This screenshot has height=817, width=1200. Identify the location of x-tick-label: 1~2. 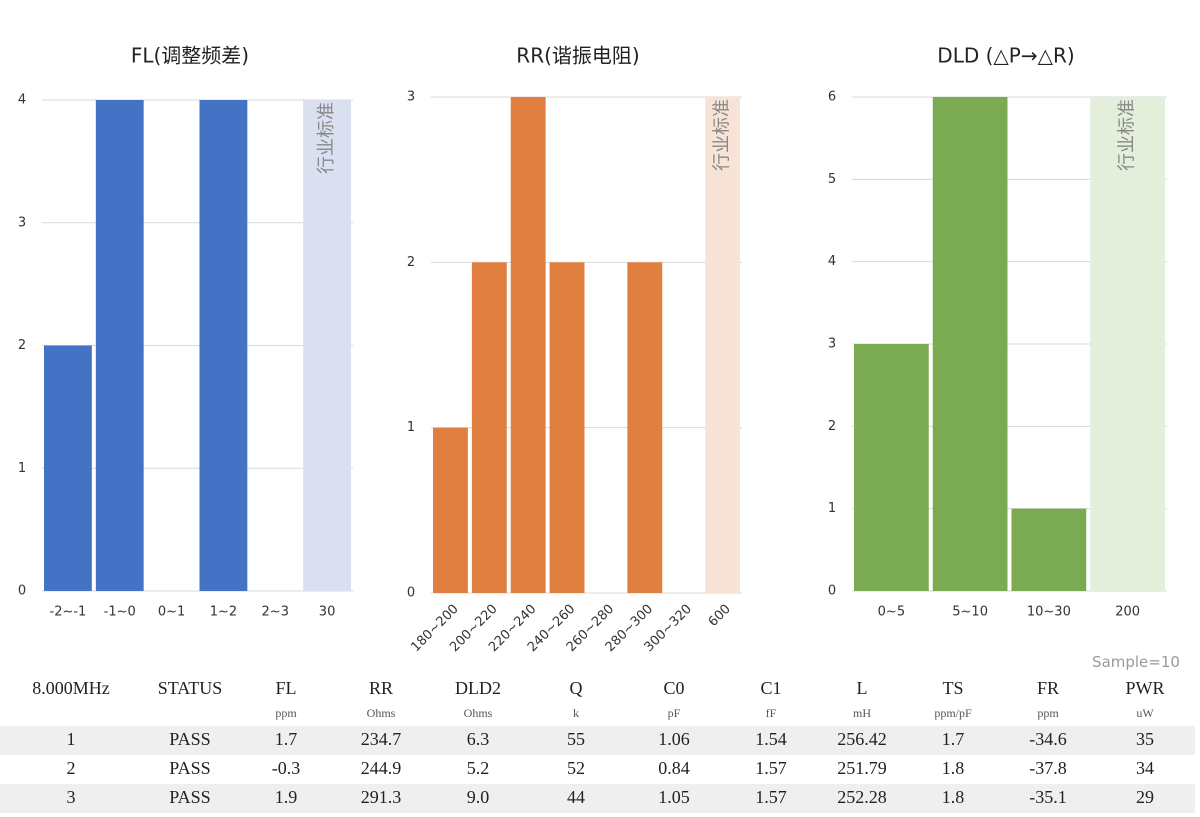
(223, 612).